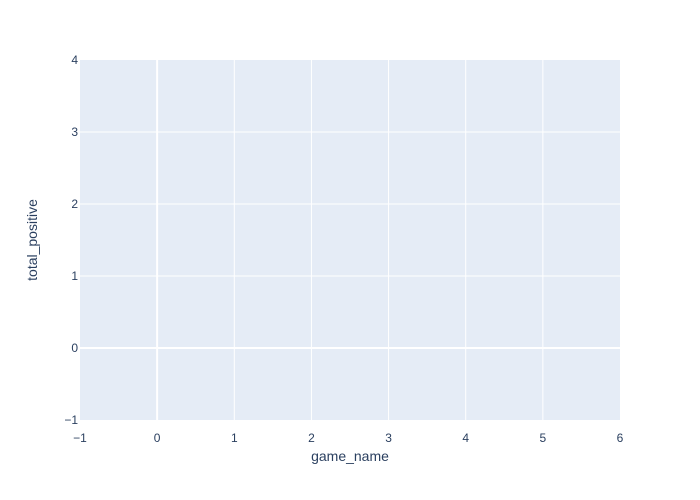  I want to click on x-tick-label: −1, so click(80, 438).